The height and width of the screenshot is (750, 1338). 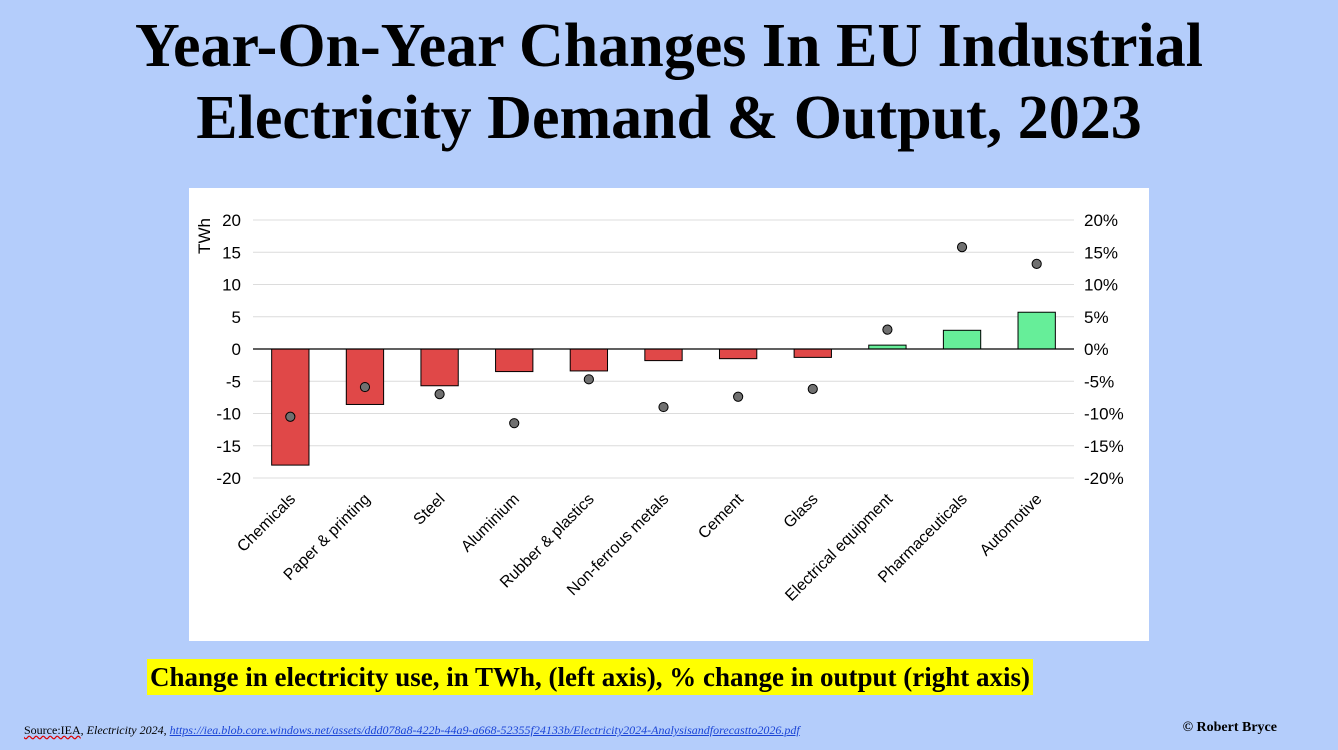 What do you see at coordinates (166, 730) in the screenshot?
I see `source-comma: ,` at bounding box center [166, 730].